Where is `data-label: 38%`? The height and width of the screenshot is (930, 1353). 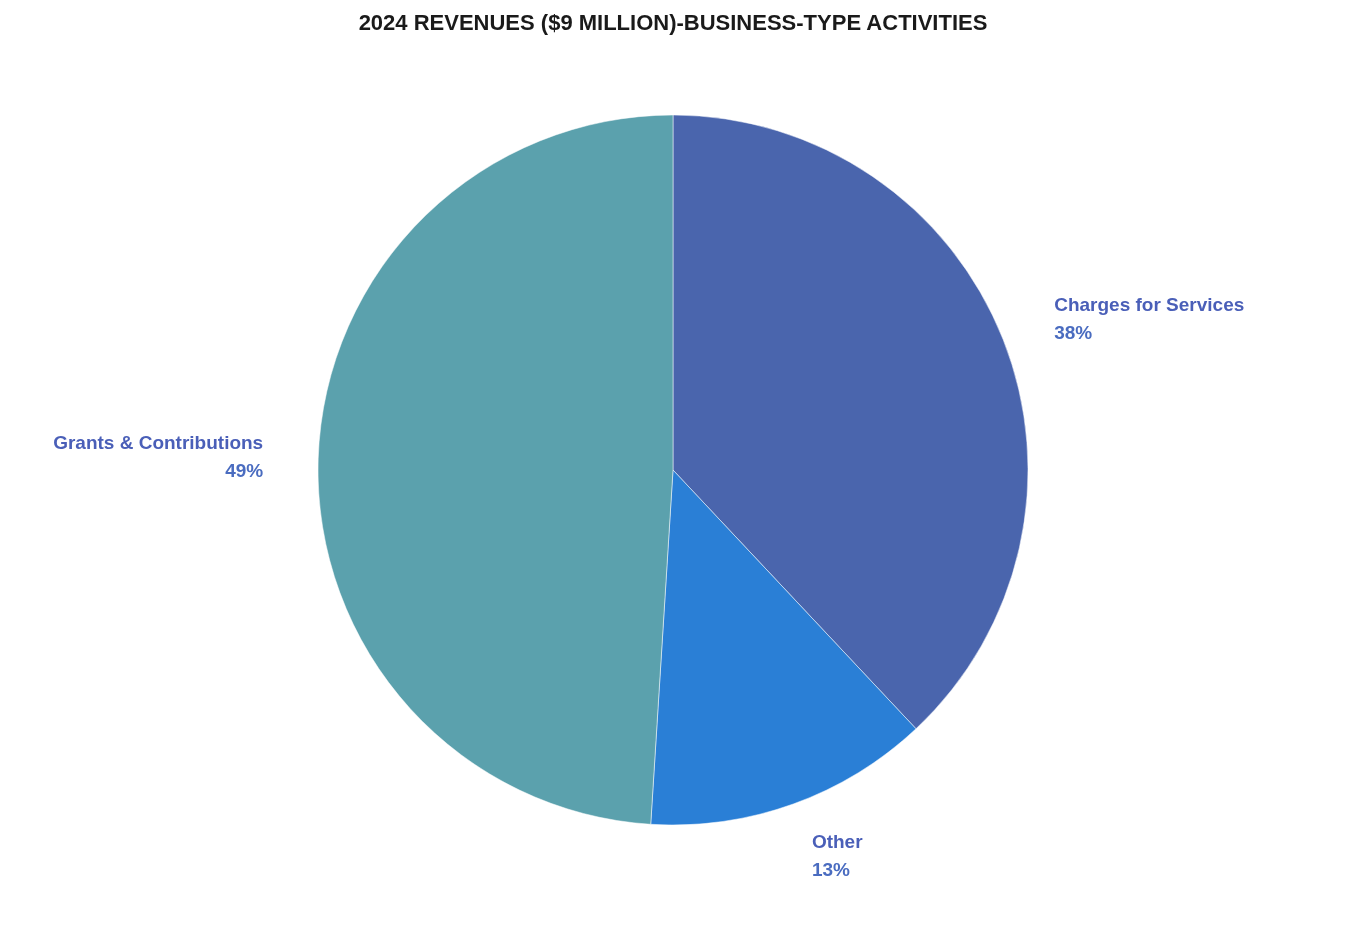
data-label: 38% is located at coordinates (1073, 333).